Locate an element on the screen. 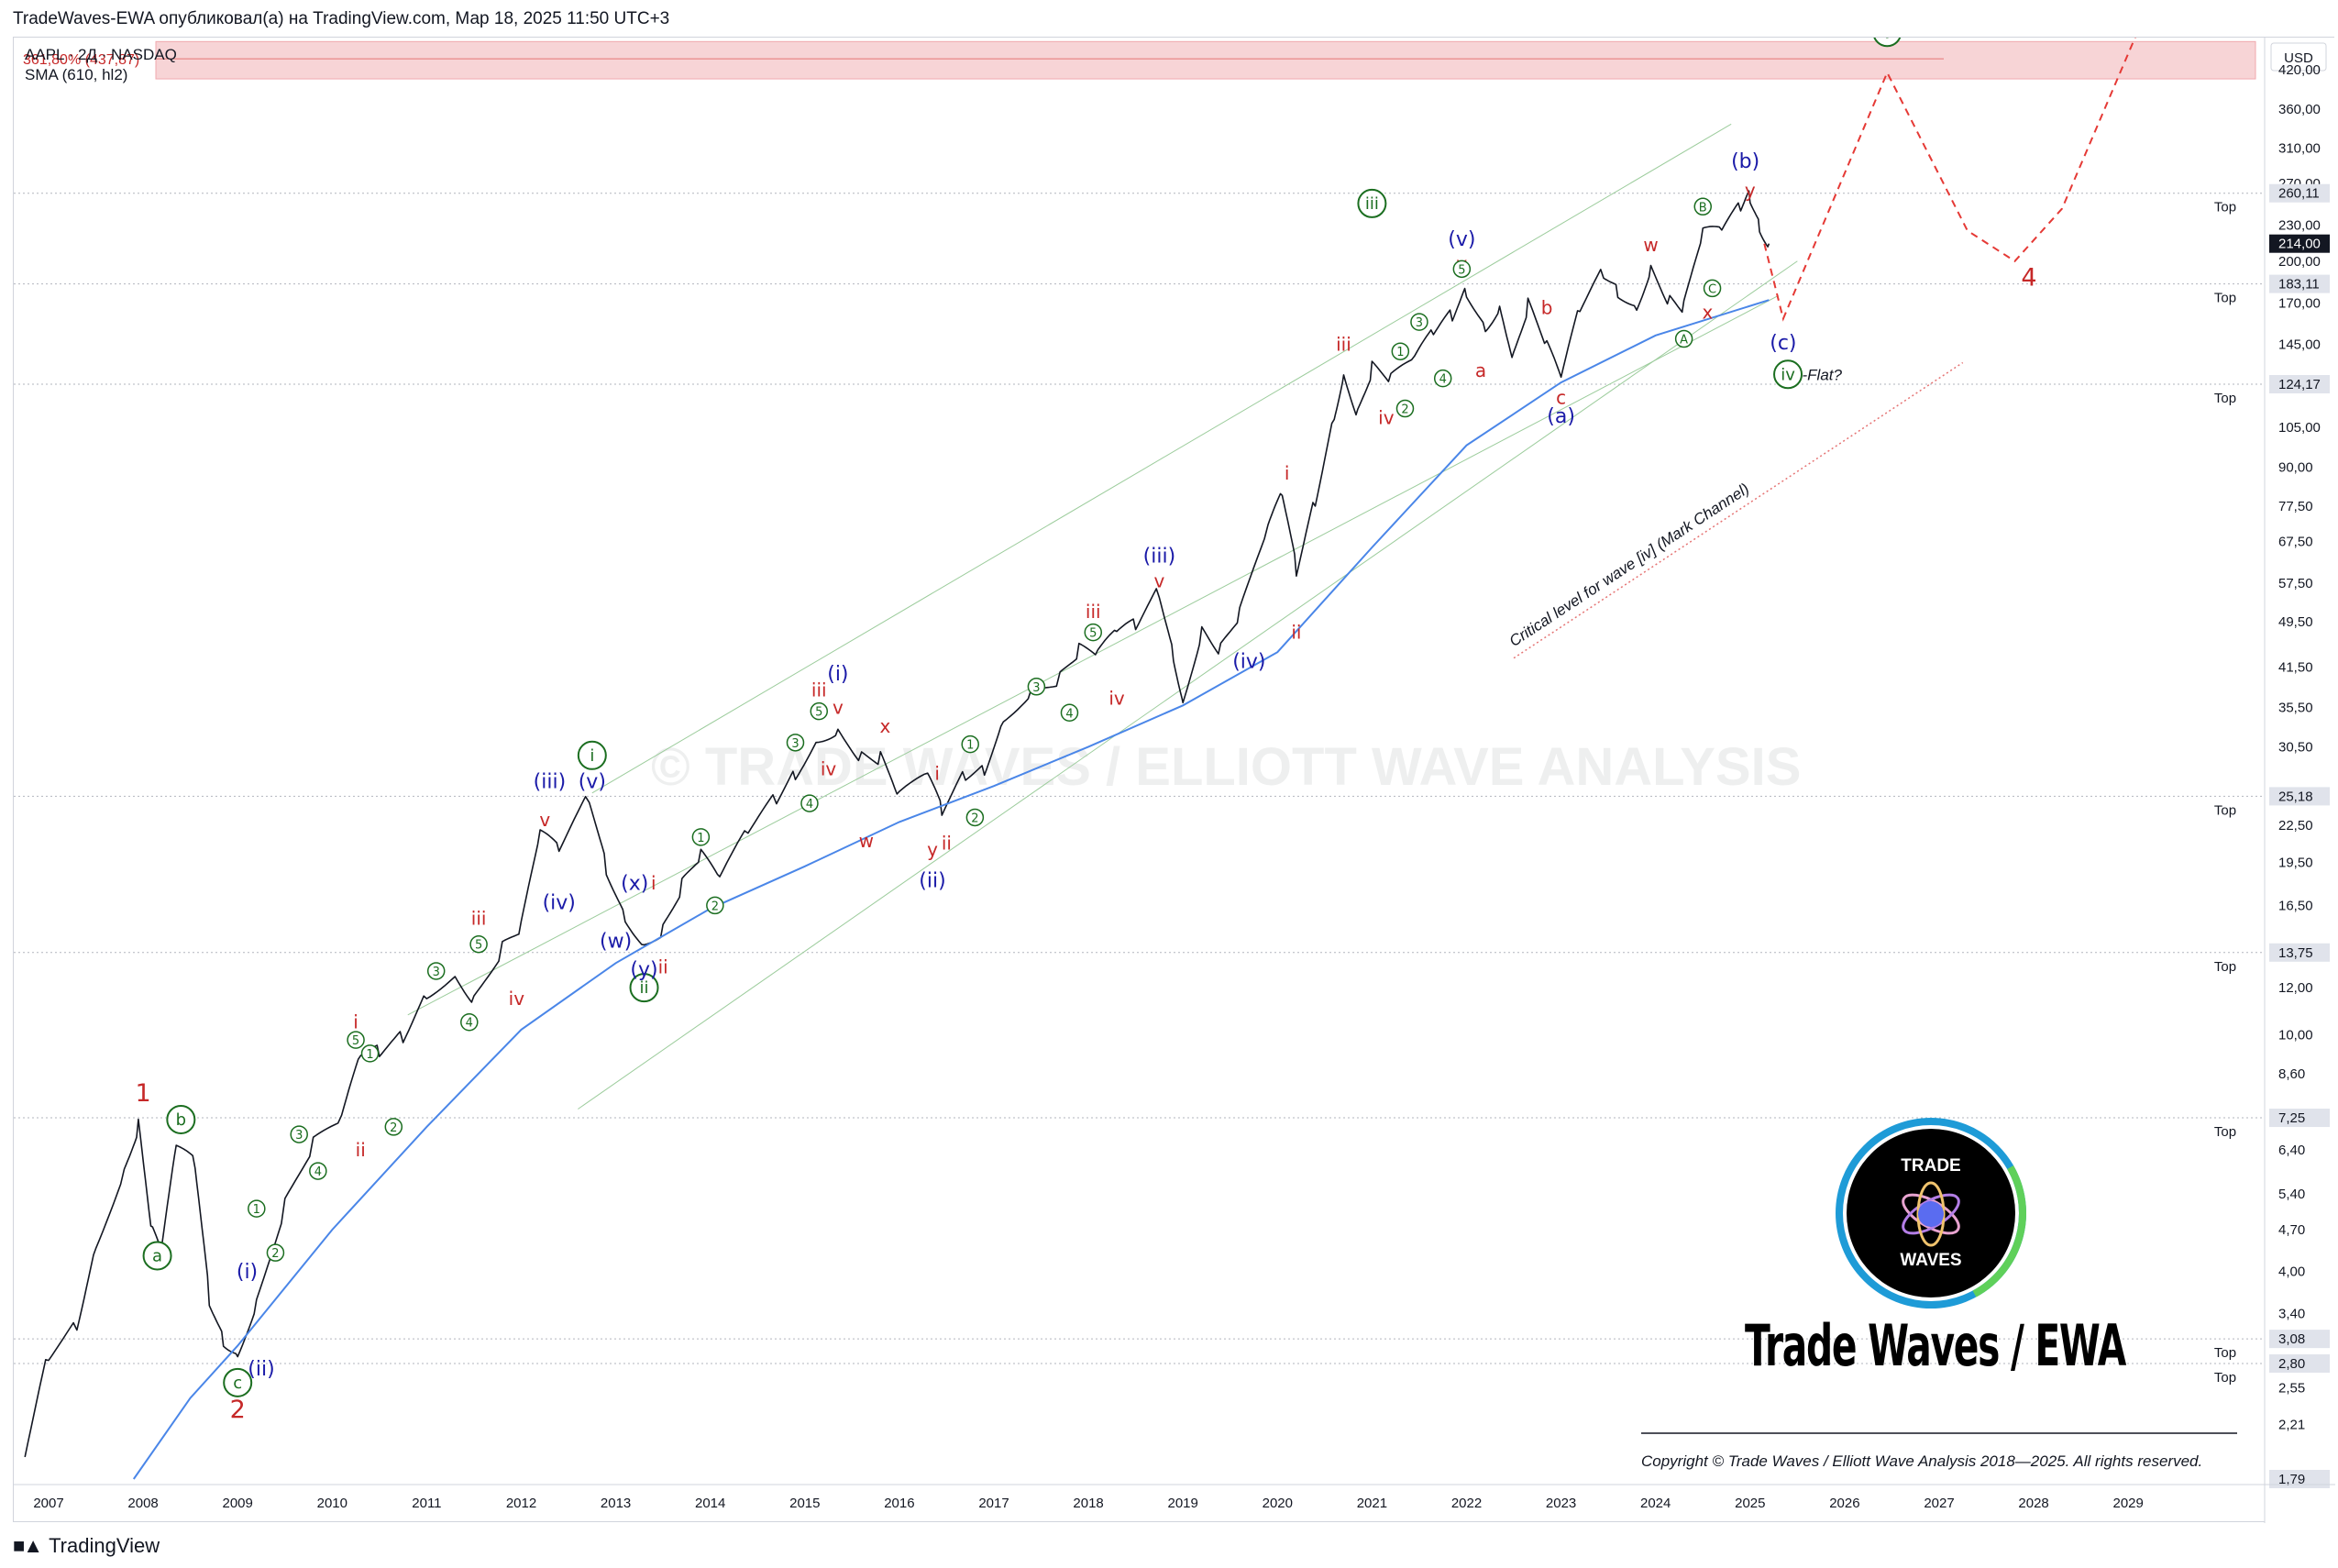 This screenshot has width=2338, height=1568. y-tick-label: 30,50 is located at coordinates (2295, 747).